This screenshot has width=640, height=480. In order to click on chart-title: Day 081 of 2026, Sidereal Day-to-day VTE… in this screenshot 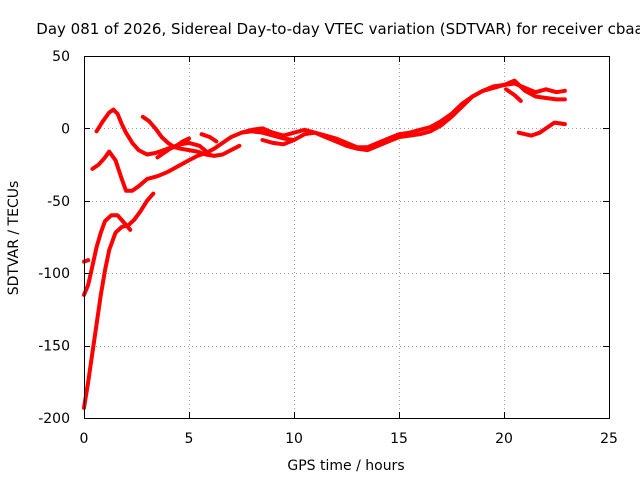, I will do `click(338, 29)`.